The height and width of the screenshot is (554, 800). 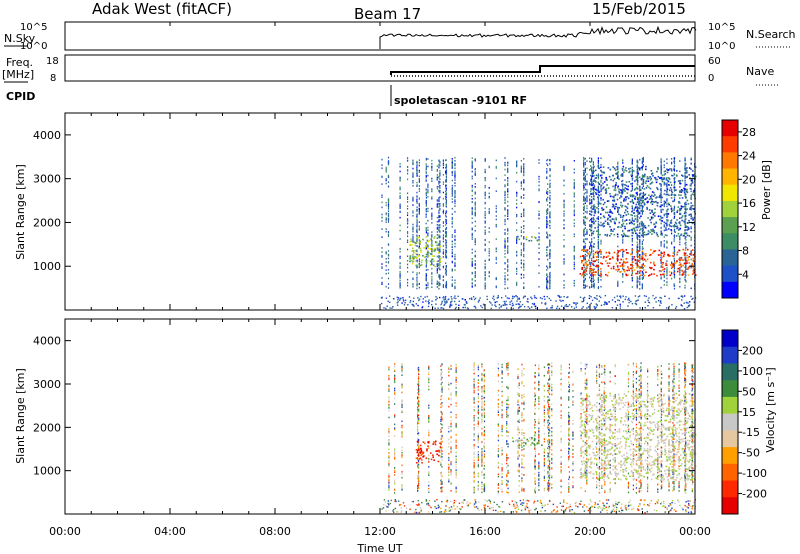 What do you see at coordinates (47, 179) in the screenshot?
I see `power-y-tick-label: 3000` at bounding box center [47, 179].